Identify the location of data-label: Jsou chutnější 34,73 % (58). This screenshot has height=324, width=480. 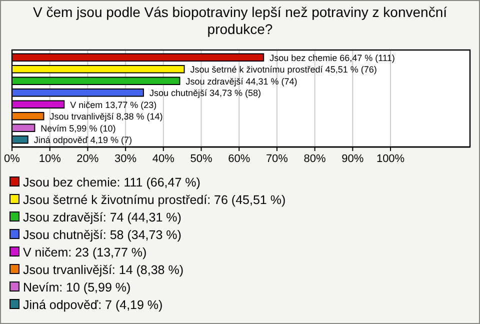
(205, 93).